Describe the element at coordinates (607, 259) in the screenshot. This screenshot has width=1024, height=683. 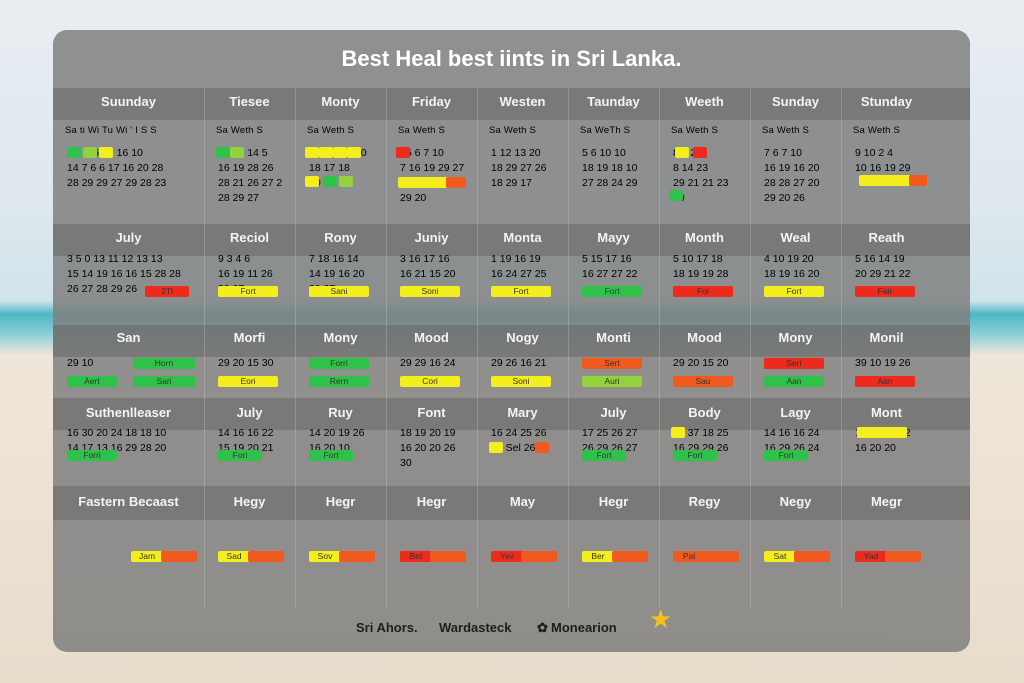
I see `date-line: 5 15 17 16` at that location.